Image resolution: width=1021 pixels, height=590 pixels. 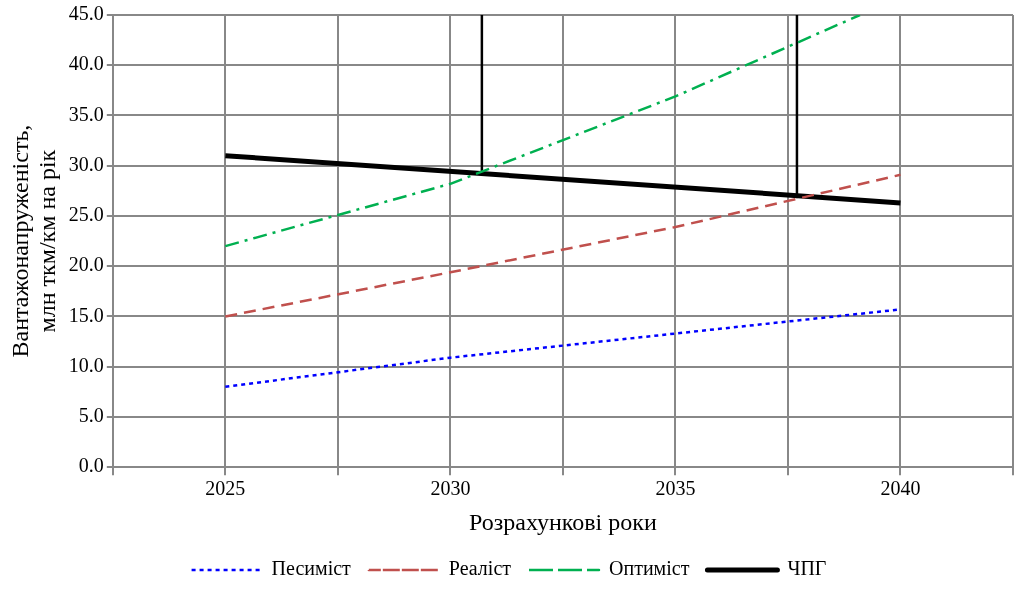 I want to click on y-tick-label: 15.0, so click(x=86, y=314).